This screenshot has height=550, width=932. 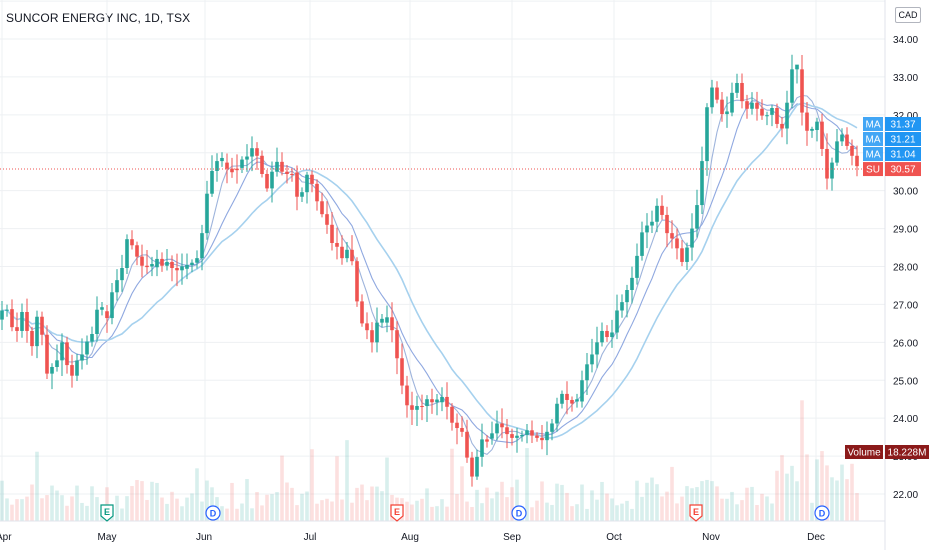 I want to click on dividend-marker-shape, so click(x=822, y=513).